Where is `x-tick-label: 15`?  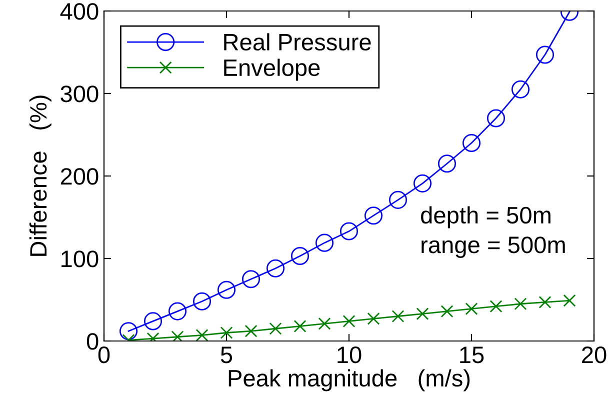
x-tick-label: 15 is located at coordinates (472, 355).